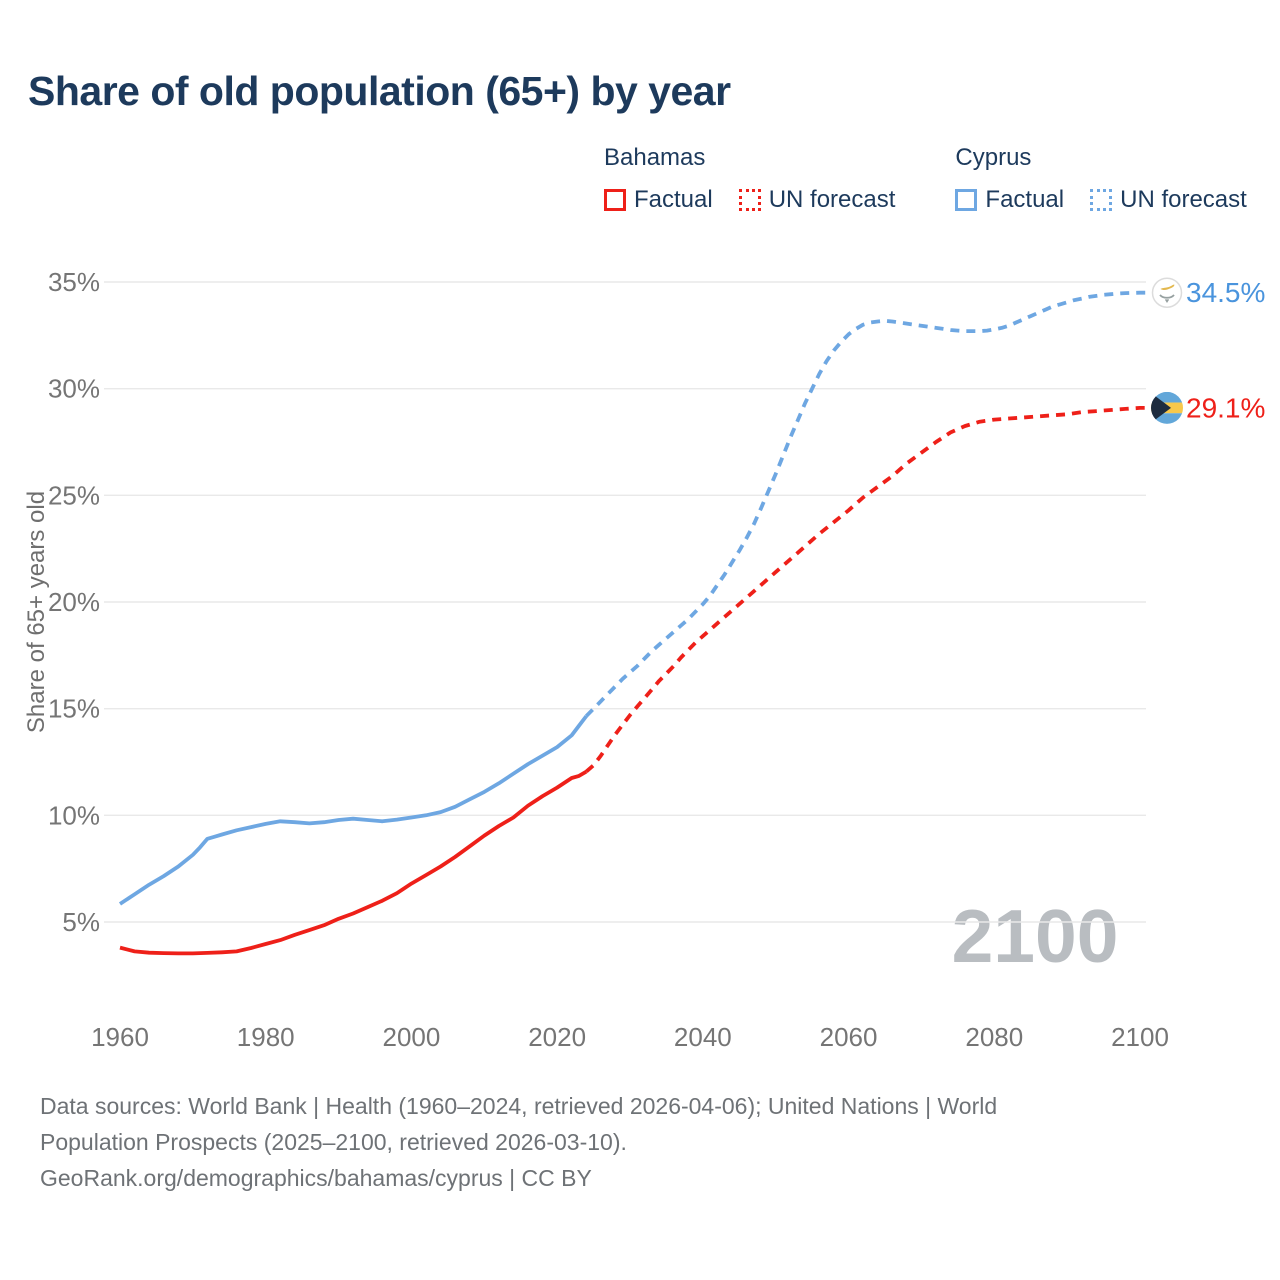 This screenshot has width=1280, height=1280. I want to click on cyprus-flag-icon, so click(1167, 292).